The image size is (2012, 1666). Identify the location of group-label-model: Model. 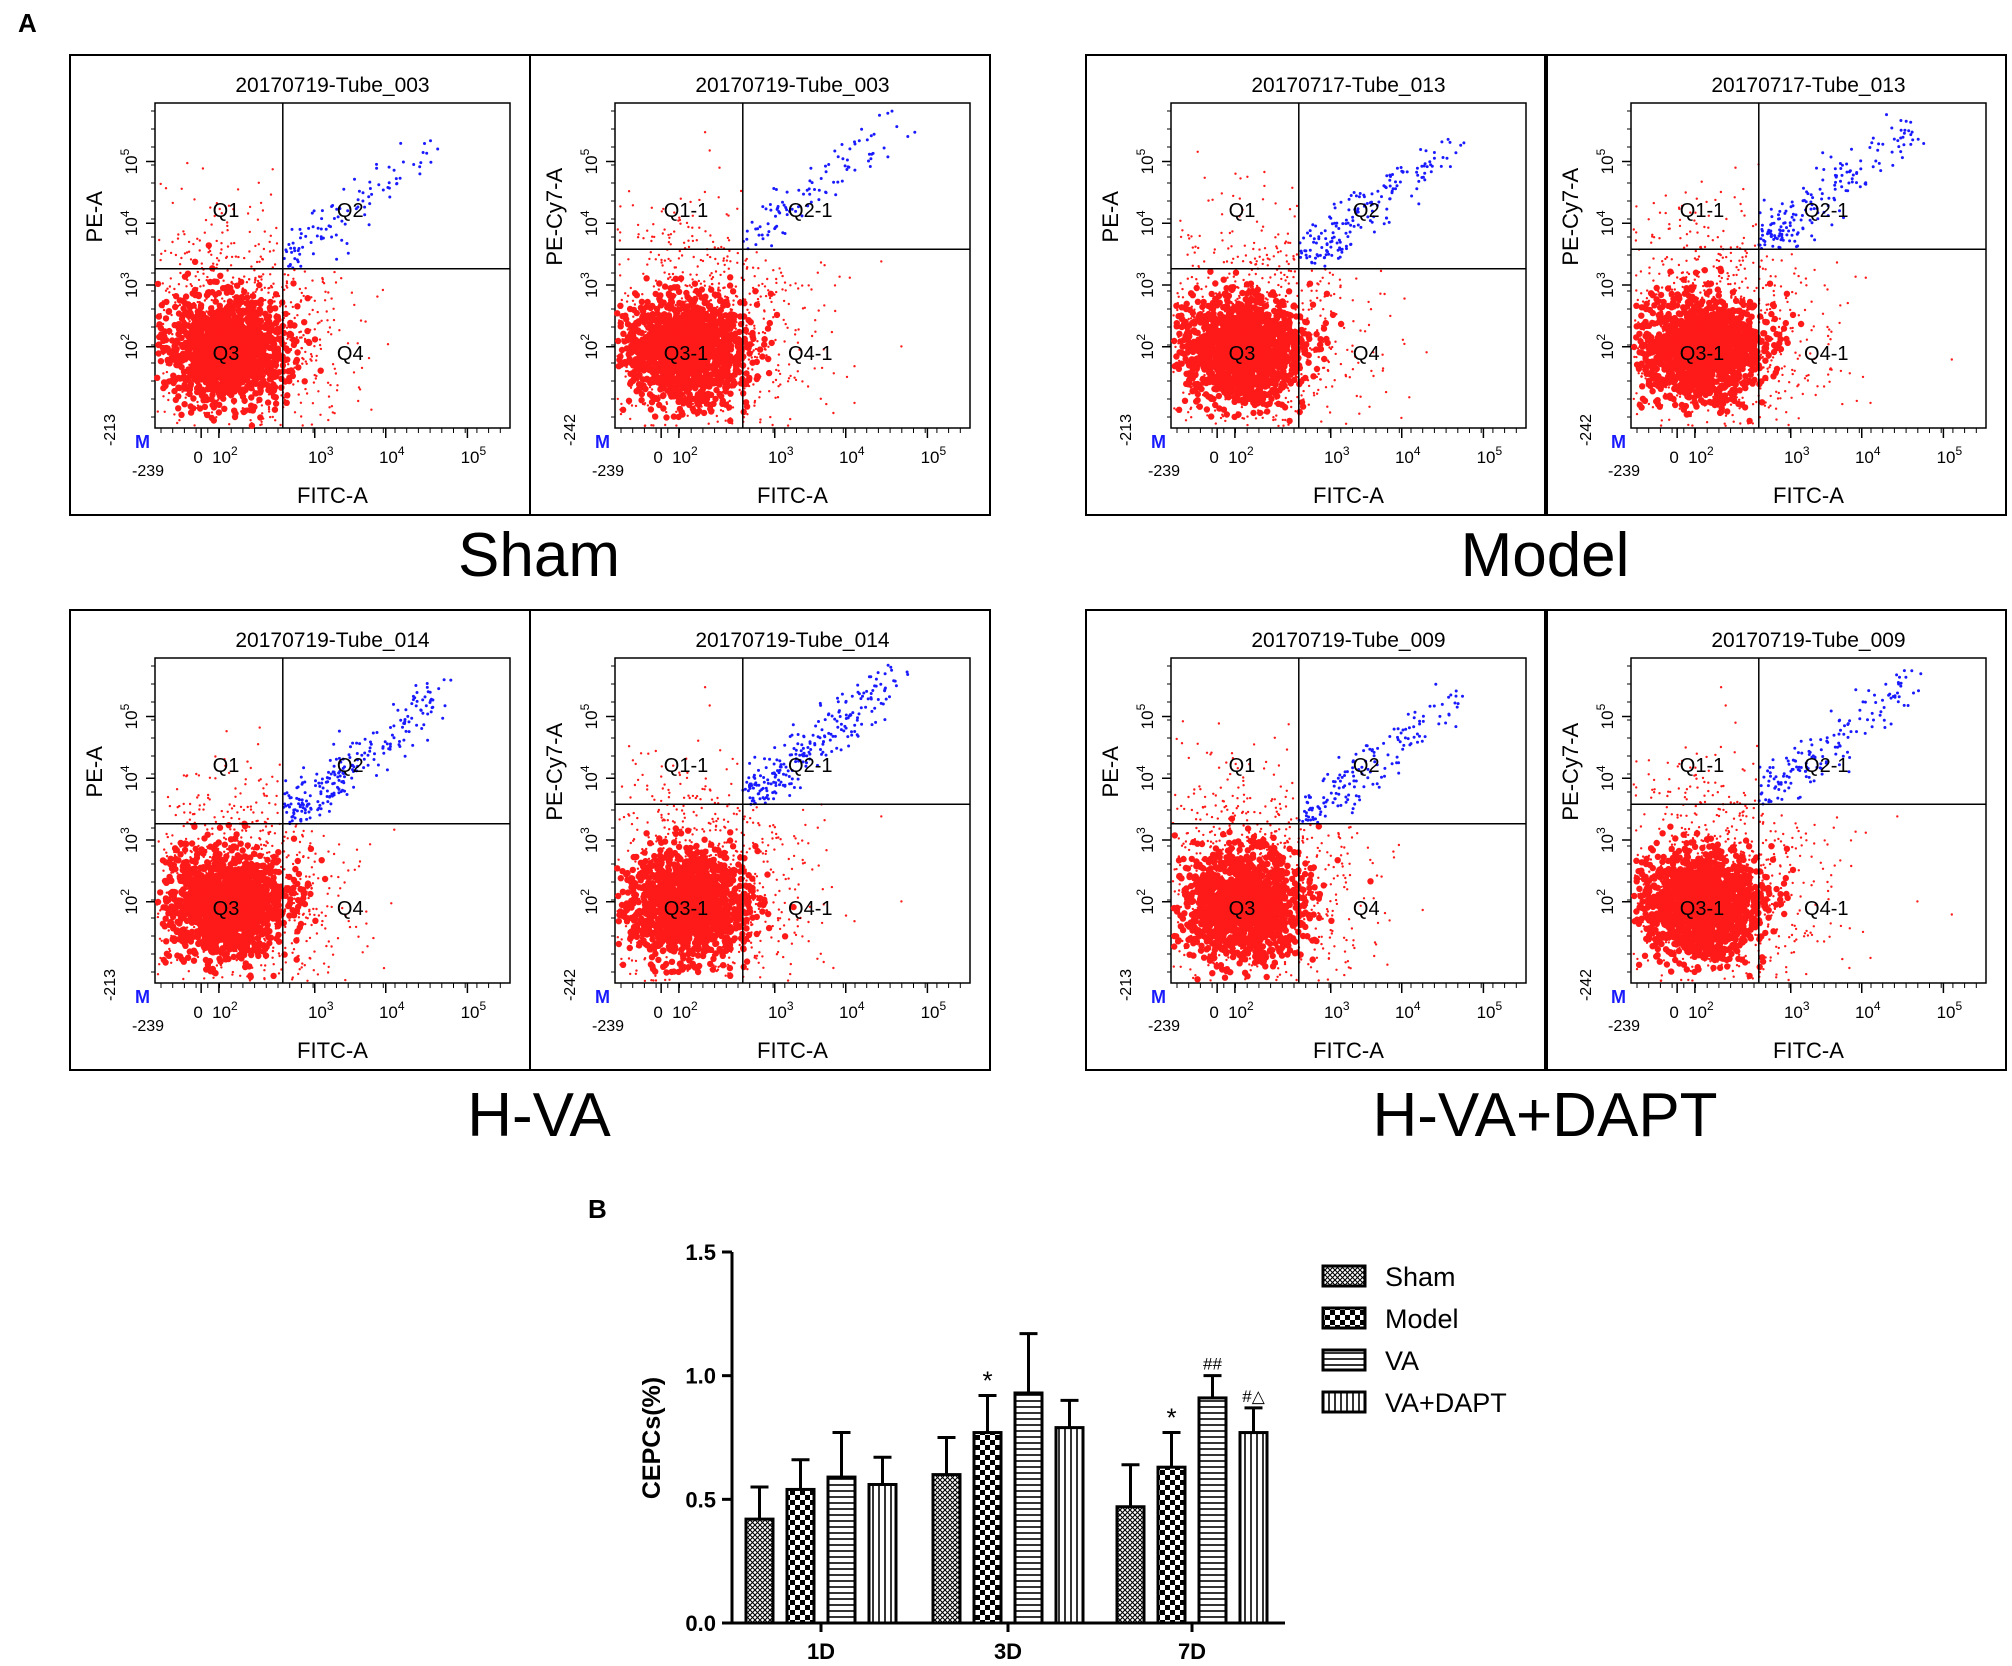
(1545, 555).